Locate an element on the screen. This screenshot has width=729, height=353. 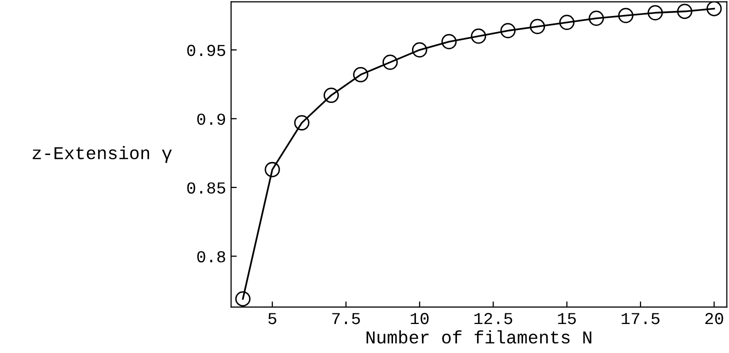
y-tick-label: 0.85 is located at coordinates (206, 188).